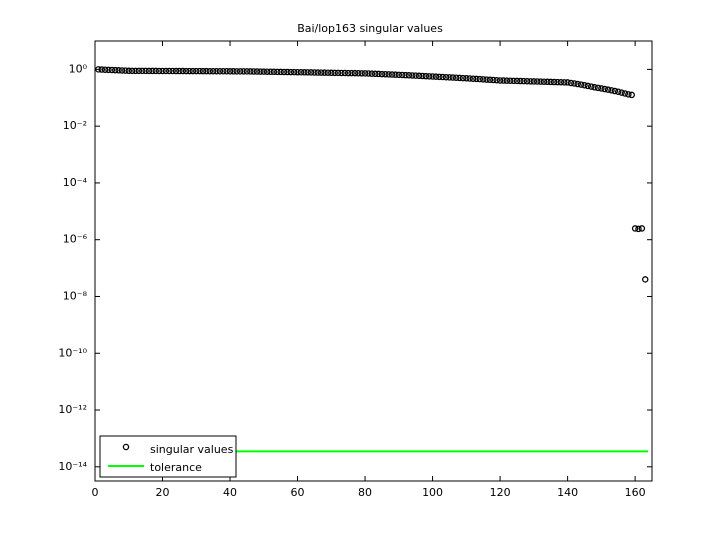  What do you see at coordinates (176, 467) in the screenshot?
I see `legend-label: tolerance` at bounding box center [176, 467].